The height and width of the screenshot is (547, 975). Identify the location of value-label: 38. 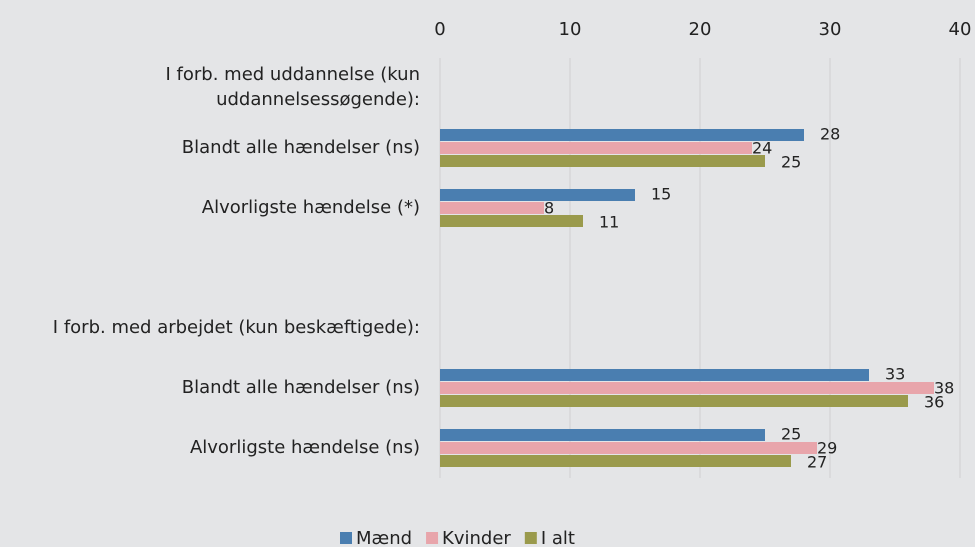
(944, 388).